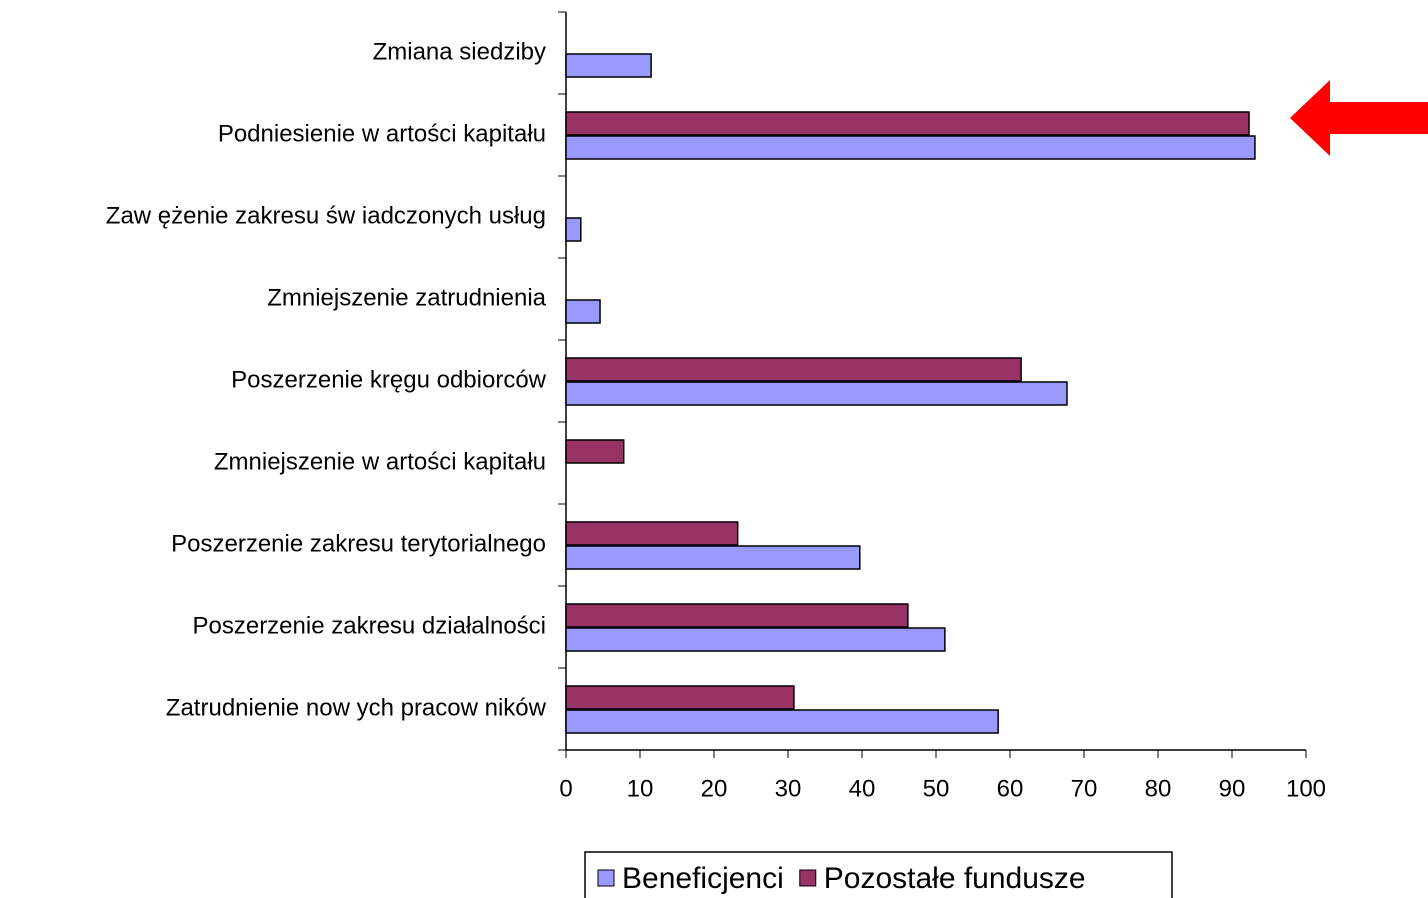  What do you see at coordinates (326, 215) in the screenshot?
I see `category-label: Zaw ężenie zakresu św iadczonych usług` at bounding box center [326, 215].